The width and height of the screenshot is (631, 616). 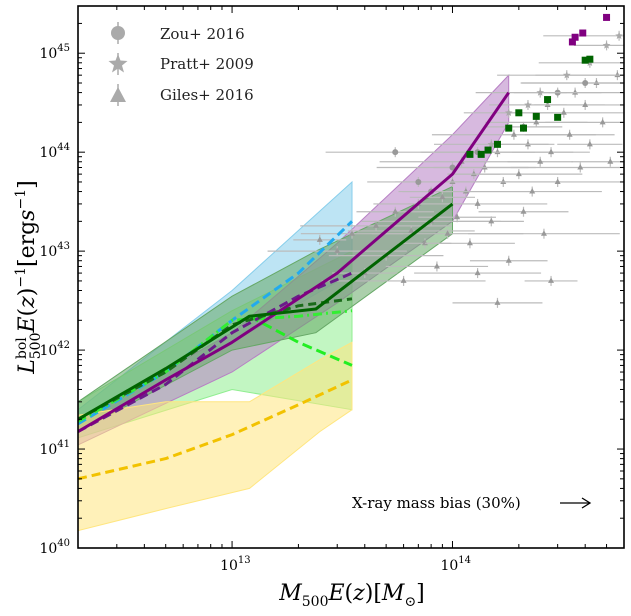 I want to click on annotation: X-ray mass bias (30%), so click(x=472, y=503).